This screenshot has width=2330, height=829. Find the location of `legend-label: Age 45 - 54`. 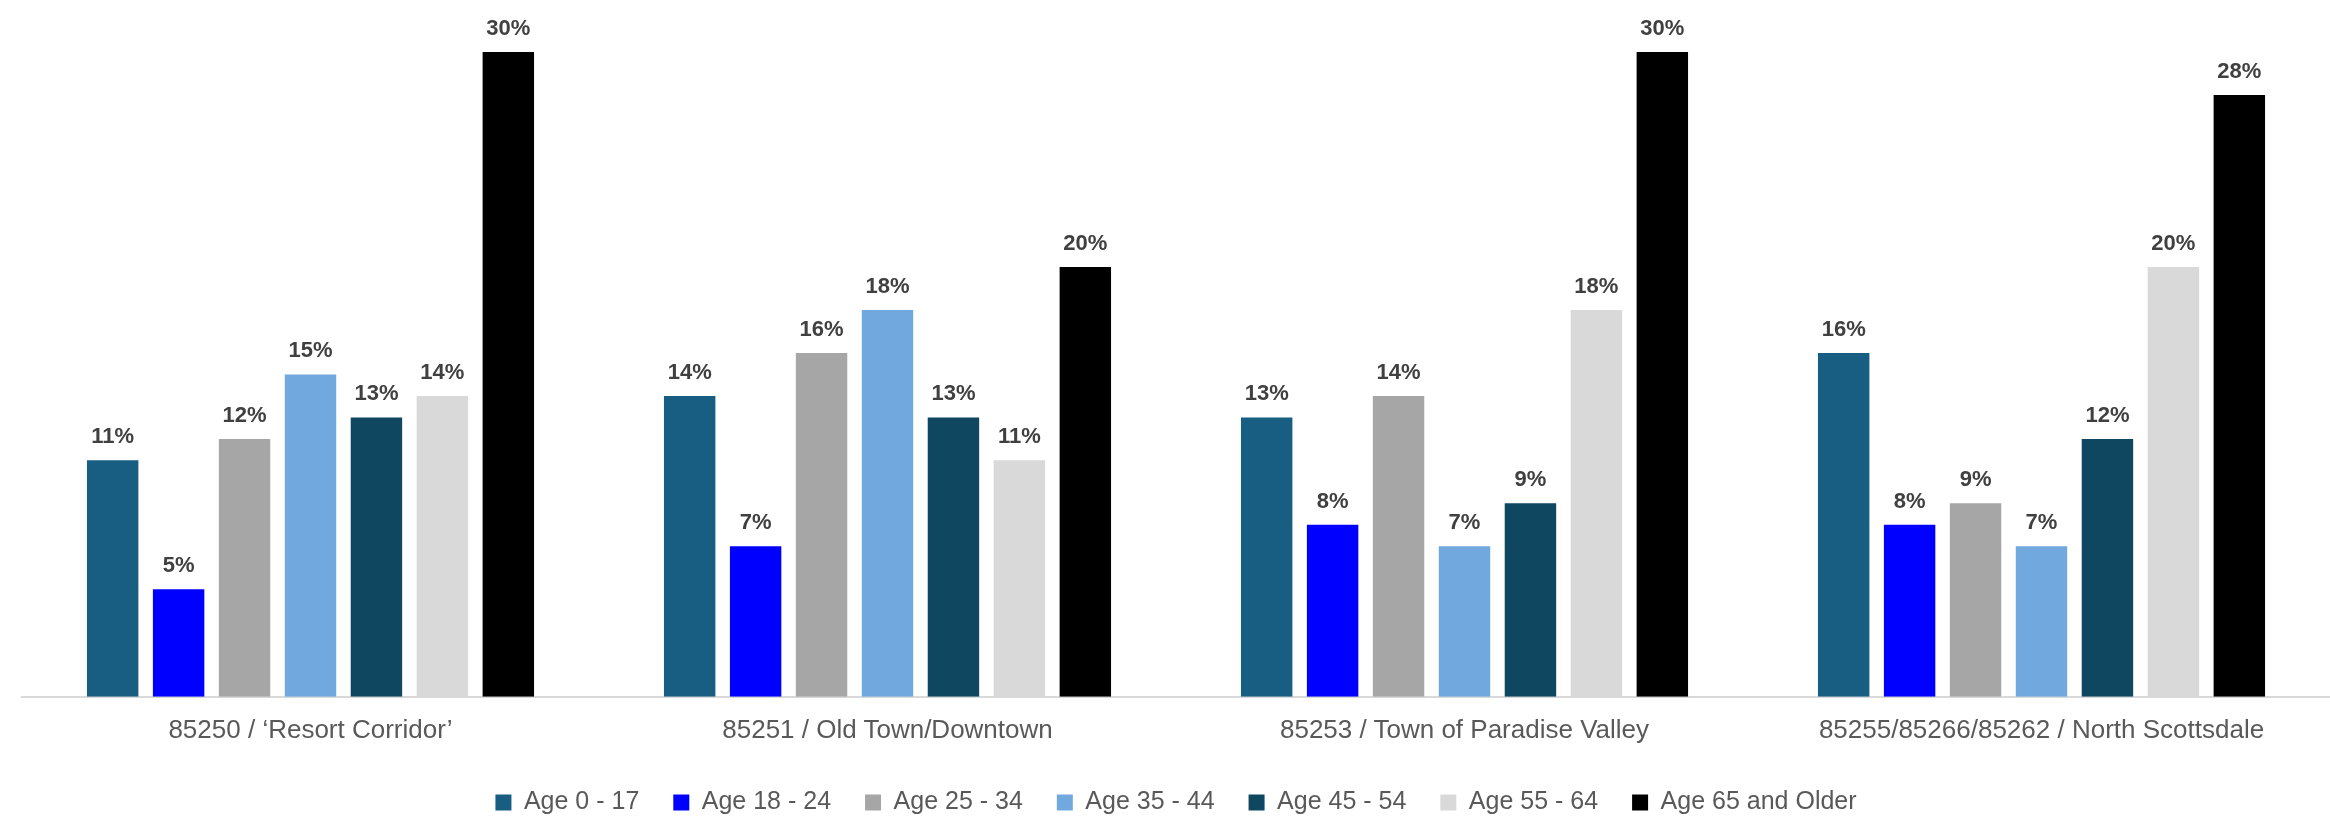

legend-label: Age 45 - 54 is located at coordinates (1342, 800).